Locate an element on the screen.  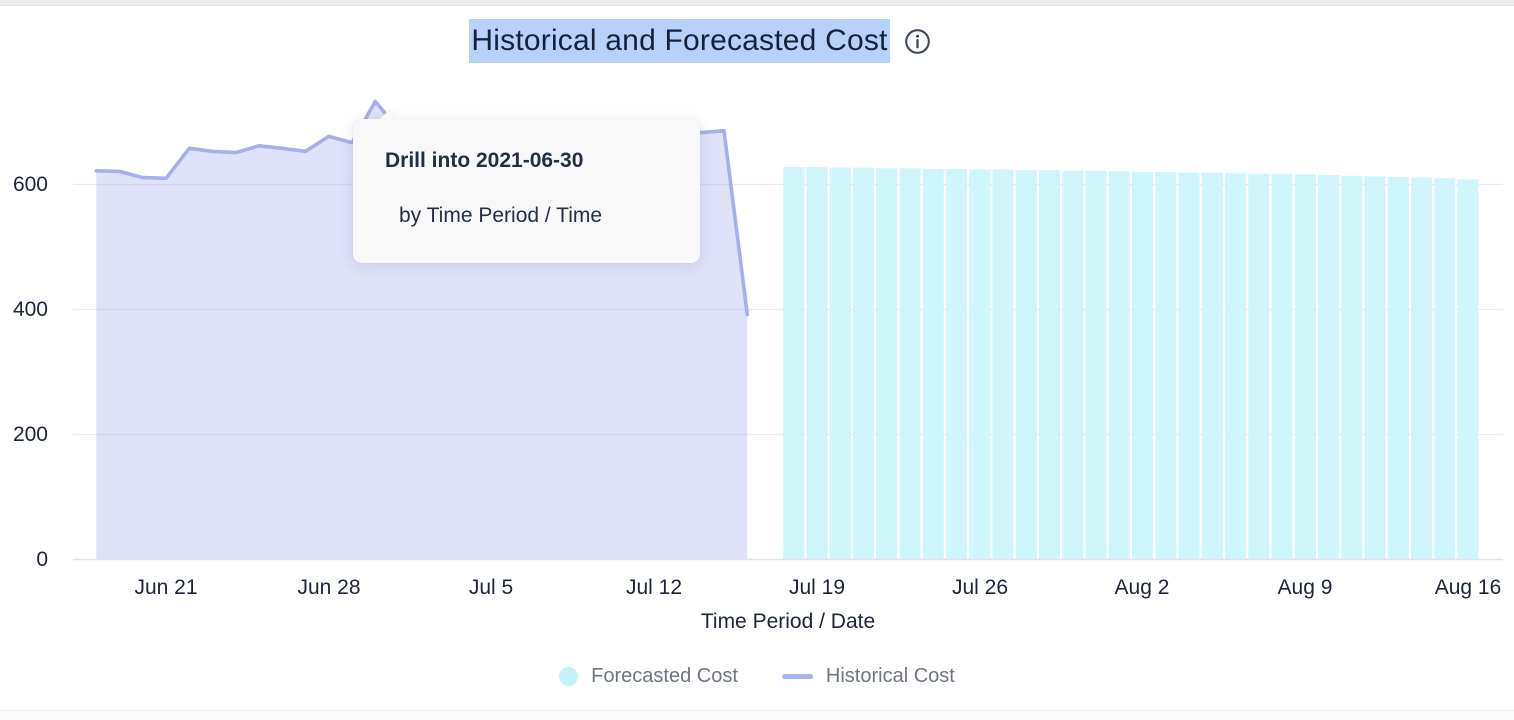
page-title: Historical and Forecasted Cost is located at coordinates (679, 41).